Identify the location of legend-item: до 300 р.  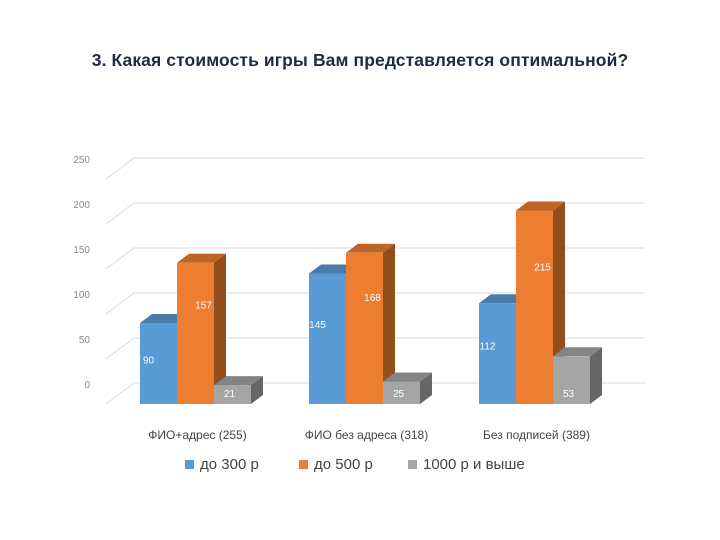
(222, 464).